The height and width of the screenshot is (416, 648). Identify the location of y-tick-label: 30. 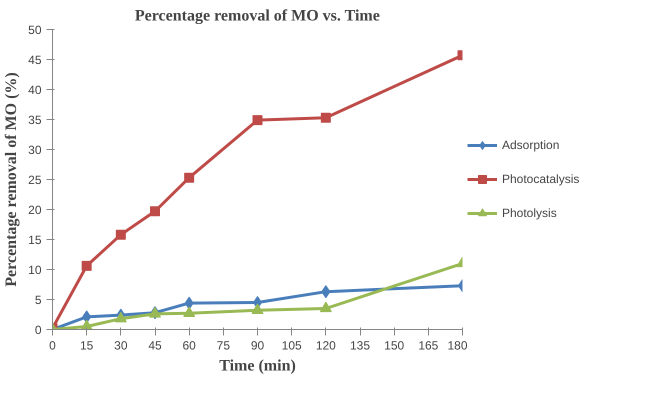
(35, 150).